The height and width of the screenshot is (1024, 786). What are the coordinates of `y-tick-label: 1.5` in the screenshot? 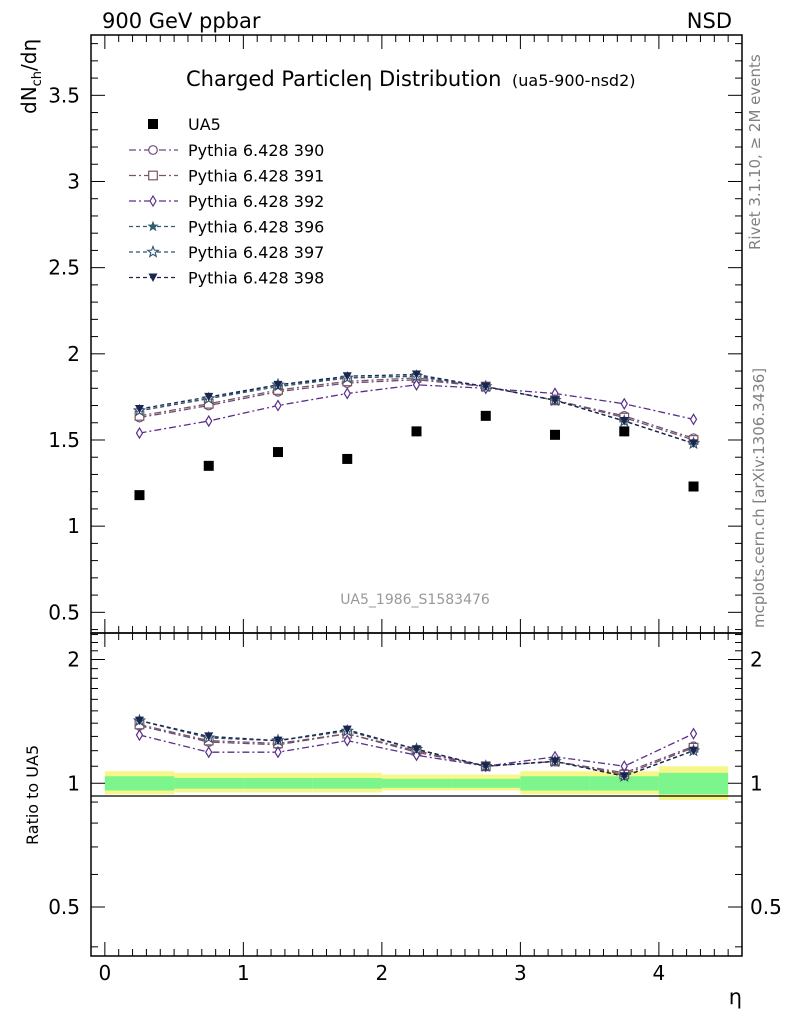 It's located at (64, 440).